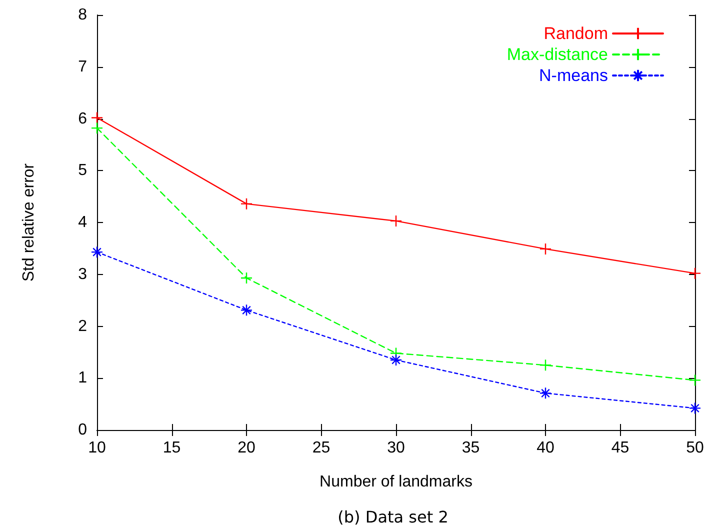 This screenshot has width=709, height=530. What do you see at coordinates (83, 326) in the screenshot?
I see `y-tick-label: 2` at bounding box center [83, 326].